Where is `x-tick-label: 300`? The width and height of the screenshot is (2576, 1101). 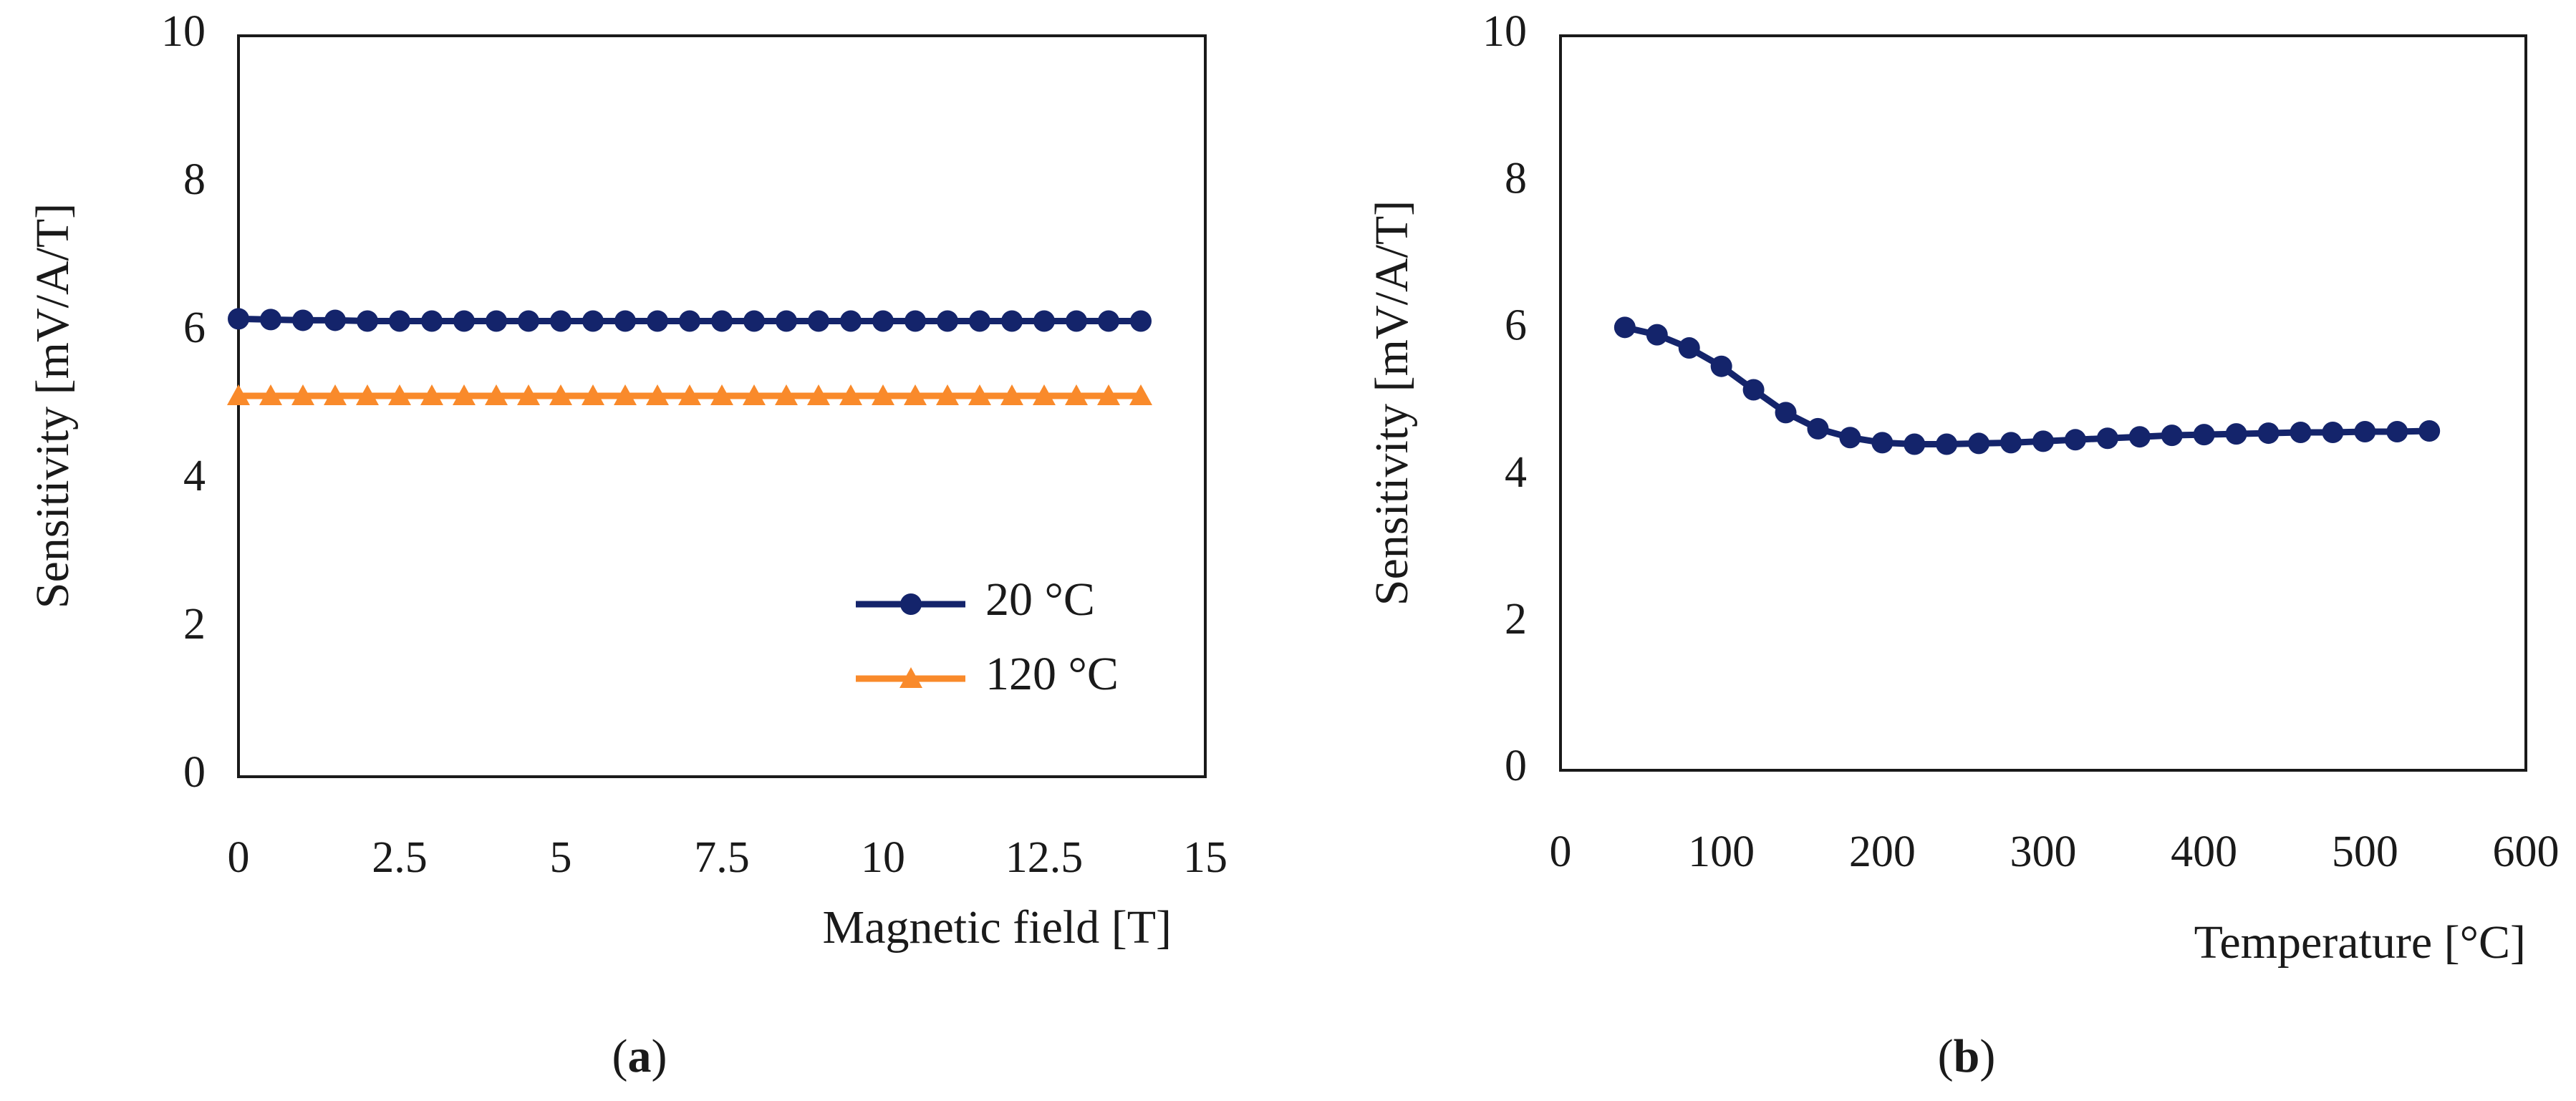
x-tick-label: 300 is located at coordinates (2043, 852).